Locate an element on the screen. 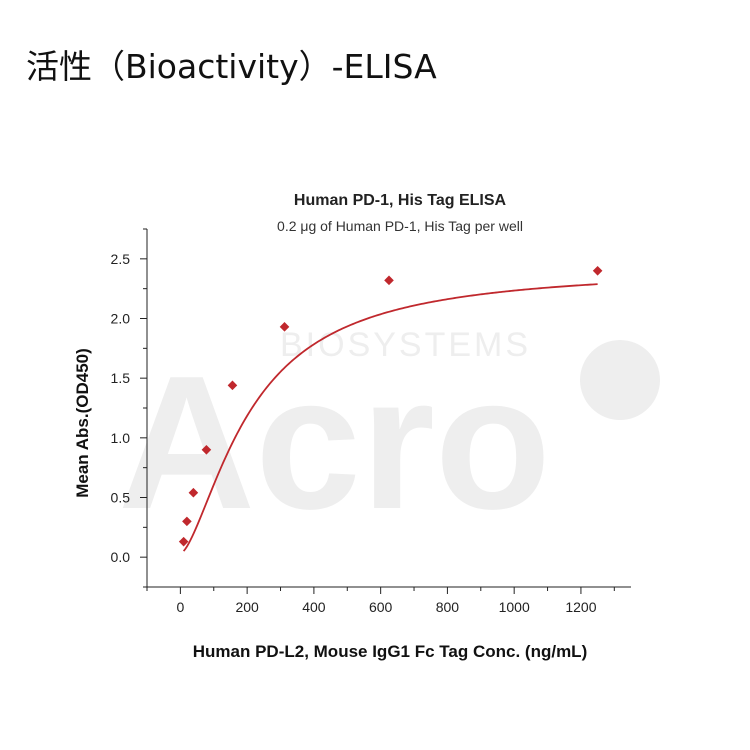 The height and width of the screenshot is (750, 750). x-tick-label: 200 is located at coordinates (247, 607).